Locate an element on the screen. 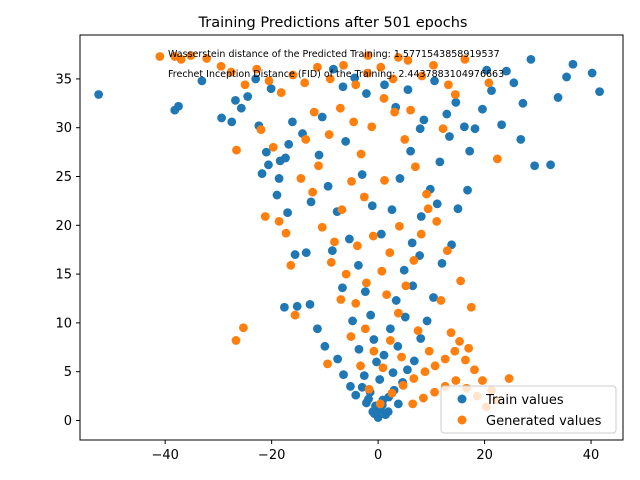 This screenshot has height=480, width=640. legend-box is located at coordinates (528, 409).